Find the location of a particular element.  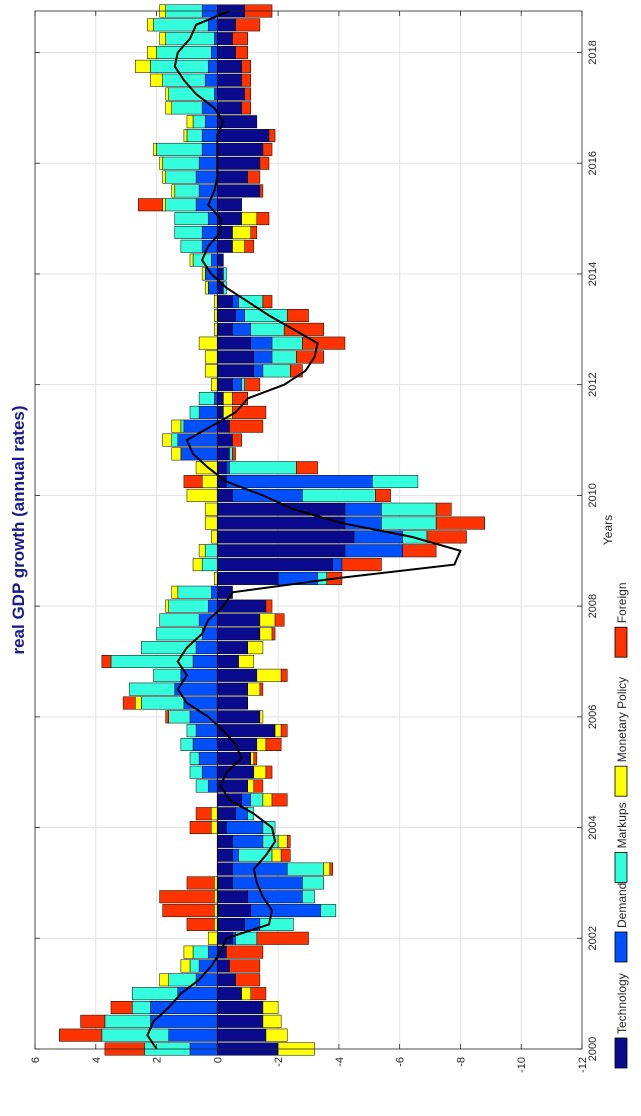

year-tick-label: 2014 is located at coordinates (593, 274).